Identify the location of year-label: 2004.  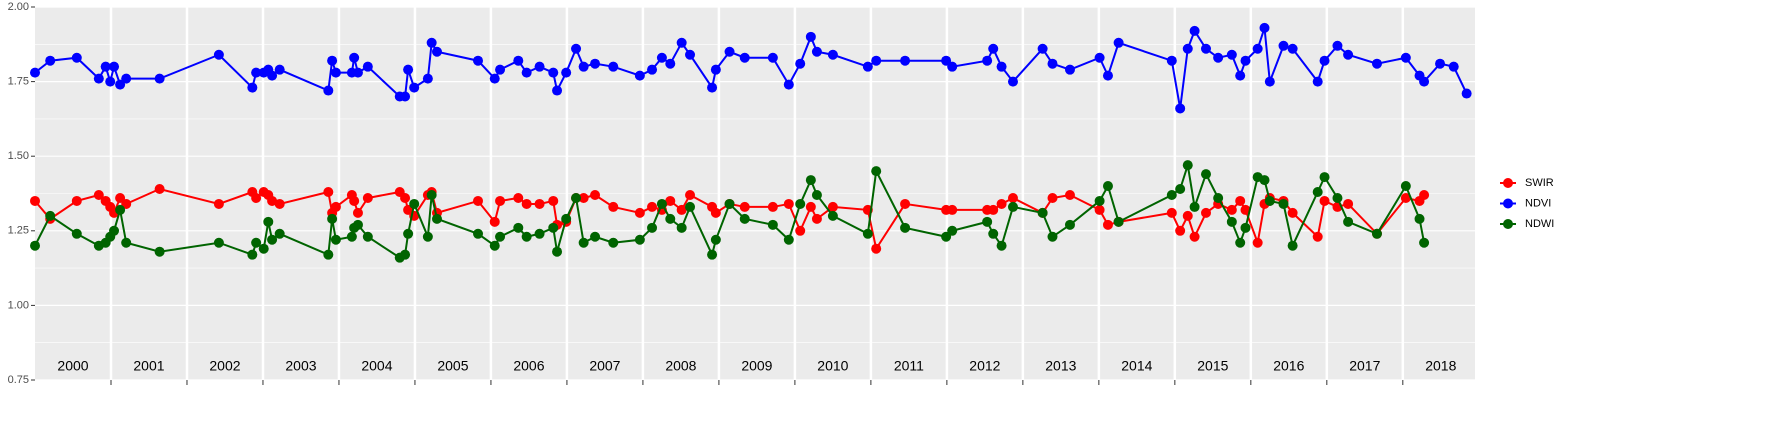
(376, 366).